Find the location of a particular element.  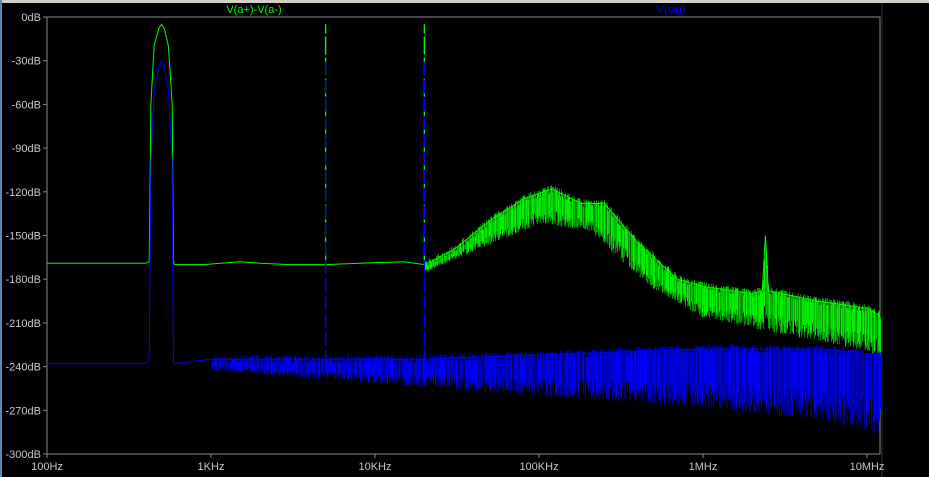

y-tick-label: -90dB is located at coordinates (26, 149).